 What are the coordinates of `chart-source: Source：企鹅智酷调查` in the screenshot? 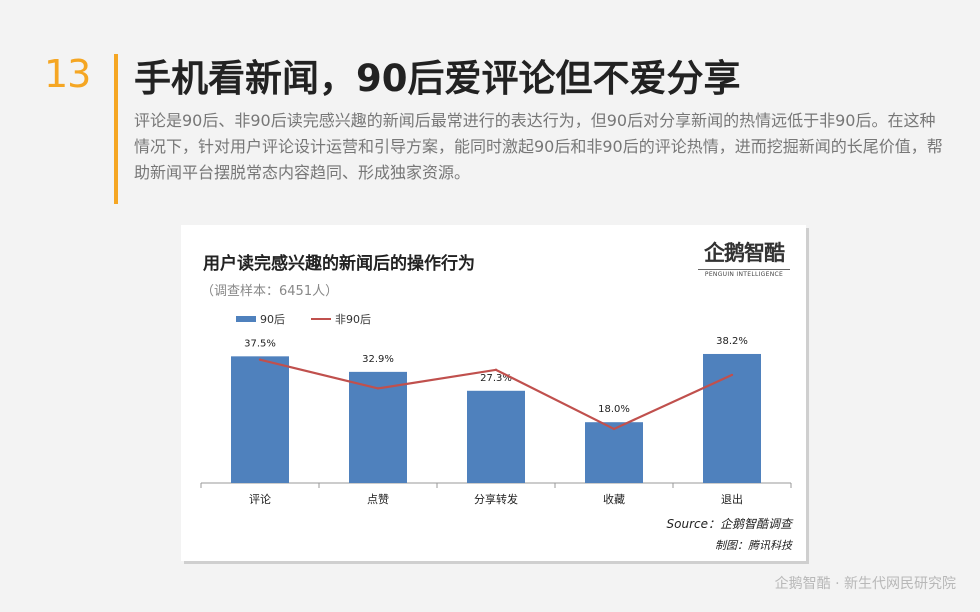 It's located at (729, 524).